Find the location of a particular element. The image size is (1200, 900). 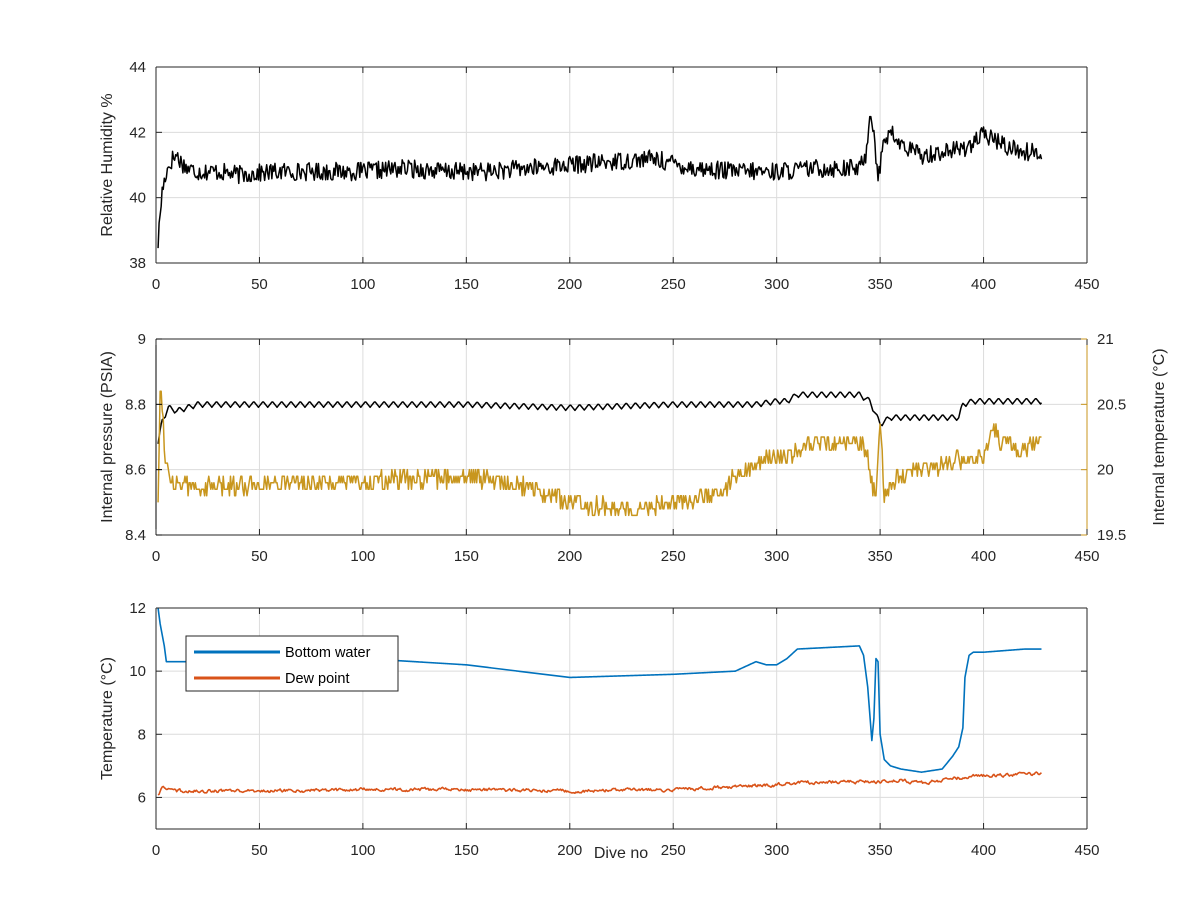

y-tick-label: 40 is located at coordinates (137, 198).